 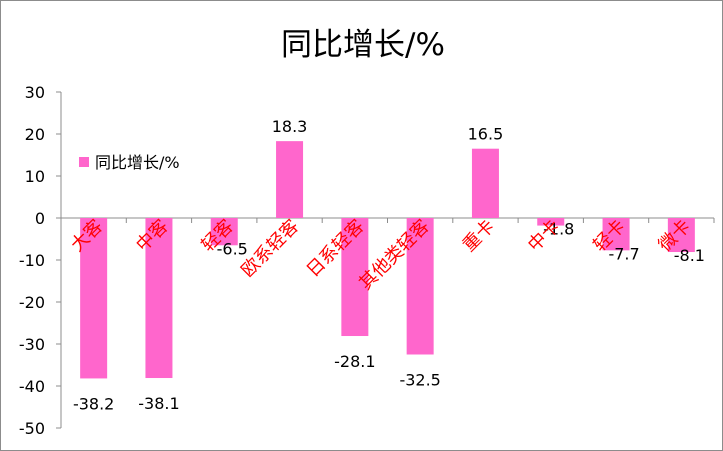 I want to click on bar-大客, so click(x=94, y=298).